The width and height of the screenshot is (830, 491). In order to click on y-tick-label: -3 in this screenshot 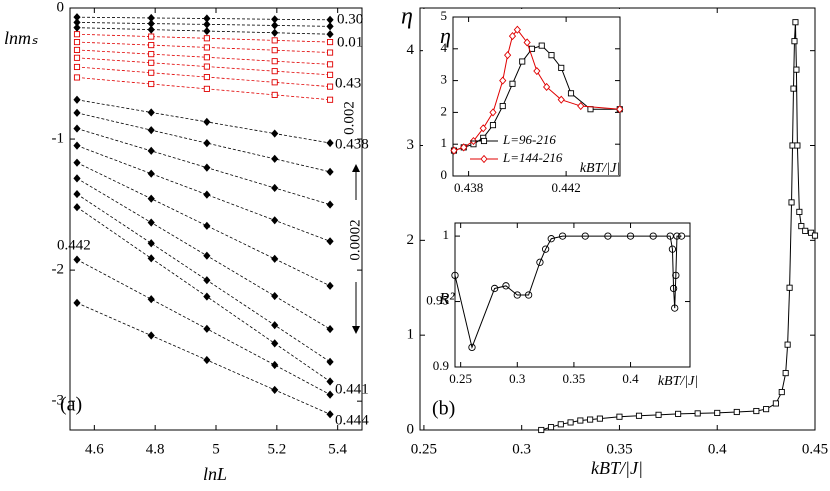, I will do `click(58, 401)`.